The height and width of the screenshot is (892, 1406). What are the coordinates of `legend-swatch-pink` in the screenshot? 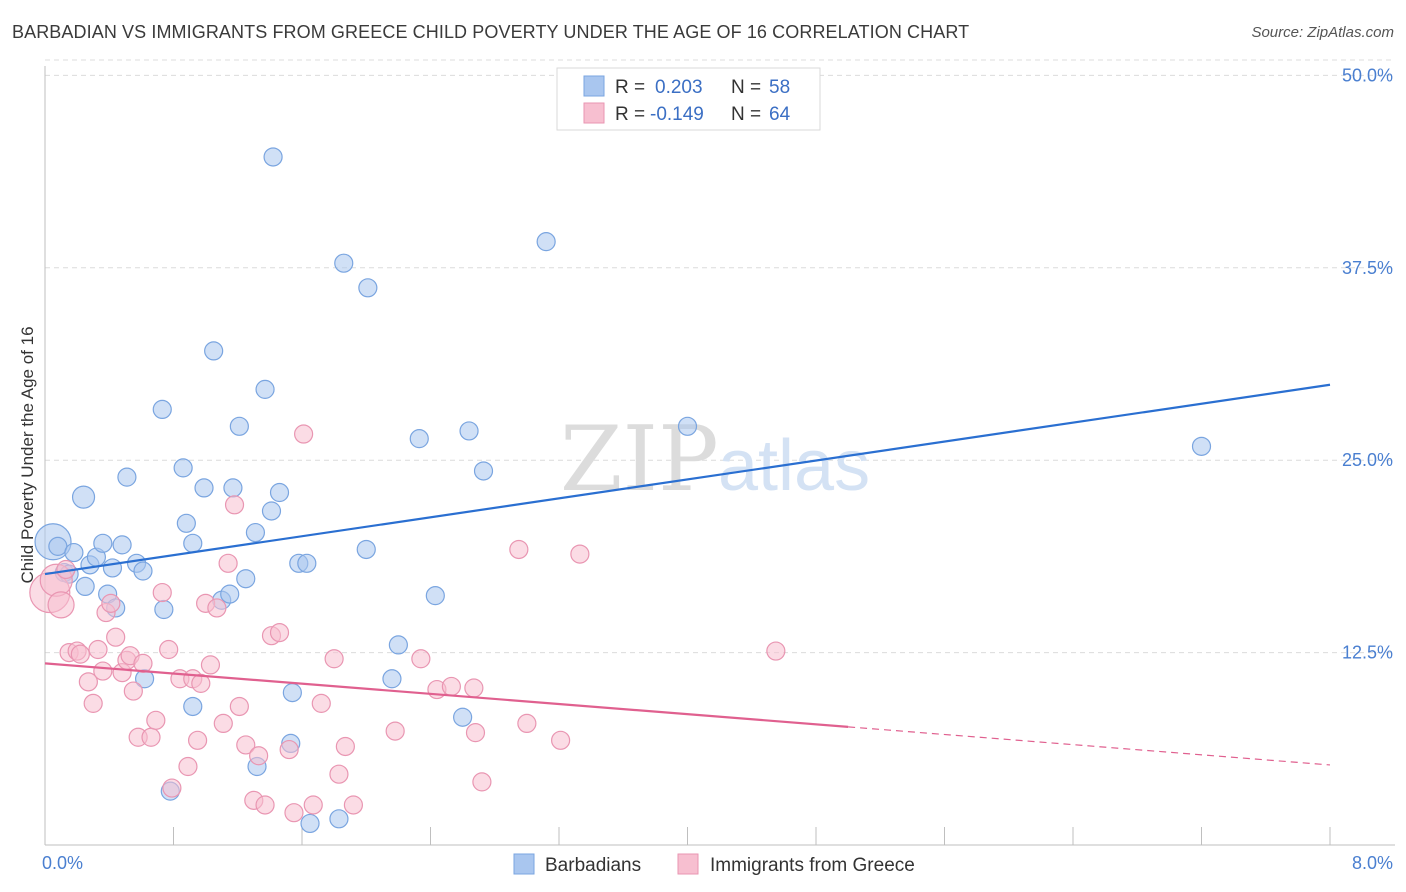 It's located at (594, 113).